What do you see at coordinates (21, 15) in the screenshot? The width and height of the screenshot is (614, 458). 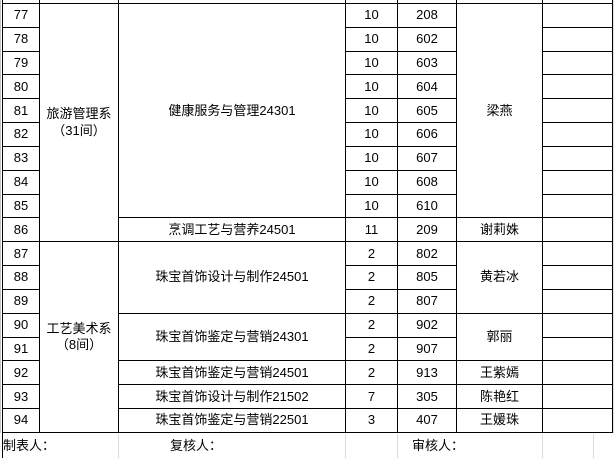 I see `row-number-cell: 77` at bounding box center [21, 15].